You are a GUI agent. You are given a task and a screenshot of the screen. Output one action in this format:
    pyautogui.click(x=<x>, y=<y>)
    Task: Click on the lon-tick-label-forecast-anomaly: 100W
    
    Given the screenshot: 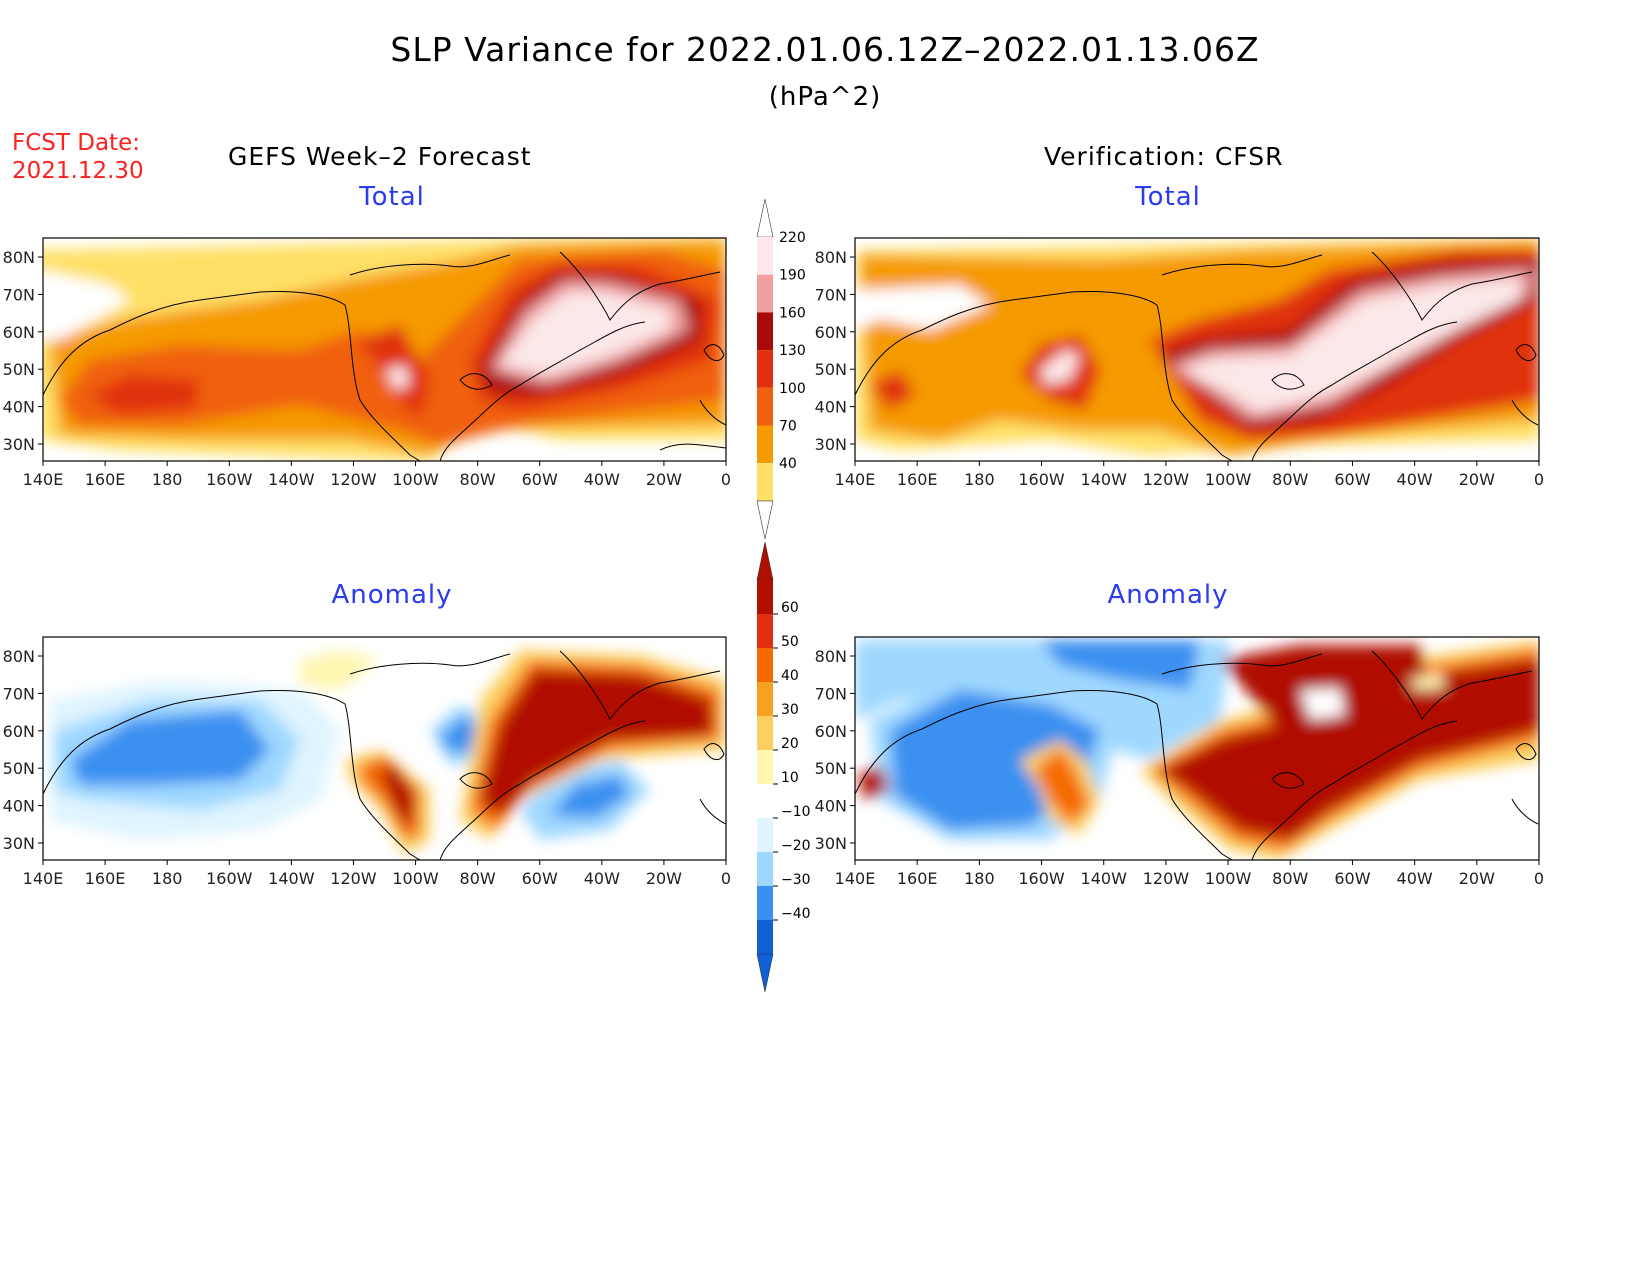 What is the action you would take?
    pyautogui.click(x=415, y=878)
    